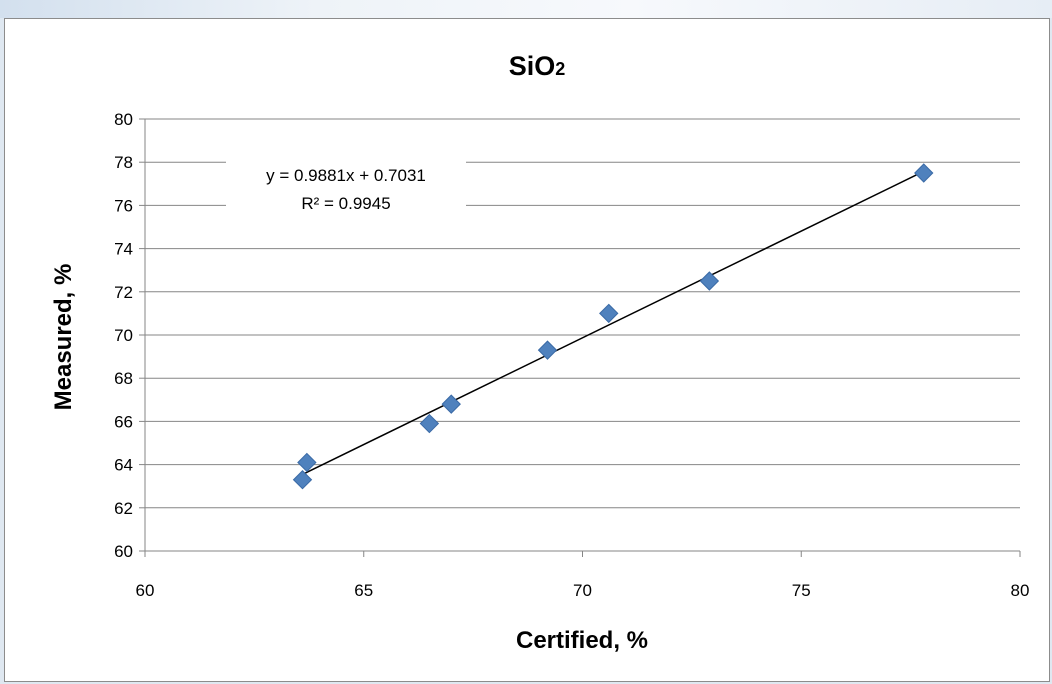  What do you see at coordinates (123, 465) in the screenshot?
I see `y-tick-label: 64` at bounding box center [123, 465].